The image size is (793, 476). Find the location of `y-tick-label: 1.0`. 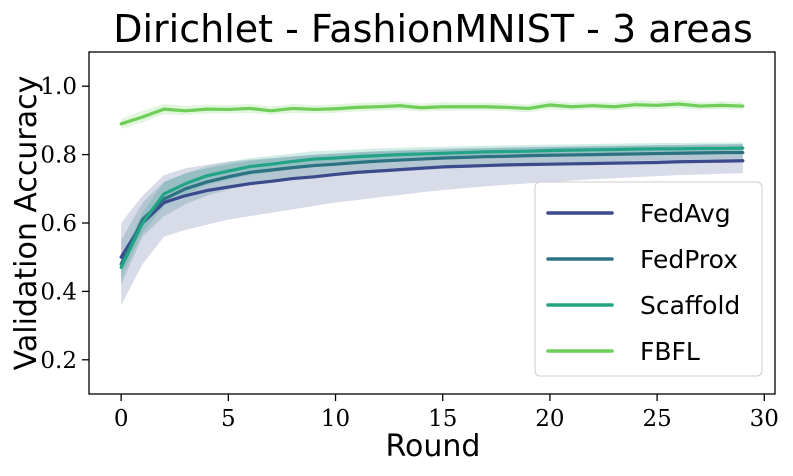

y-tick-label: 1.0 is located at coordinates (58, 87).